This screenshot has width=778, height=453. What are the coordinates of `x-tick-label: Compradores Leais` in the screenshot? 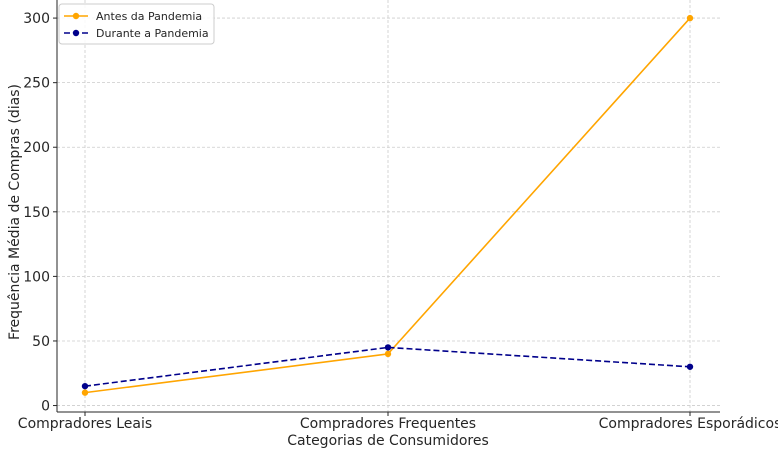 It's located at (85, 424).